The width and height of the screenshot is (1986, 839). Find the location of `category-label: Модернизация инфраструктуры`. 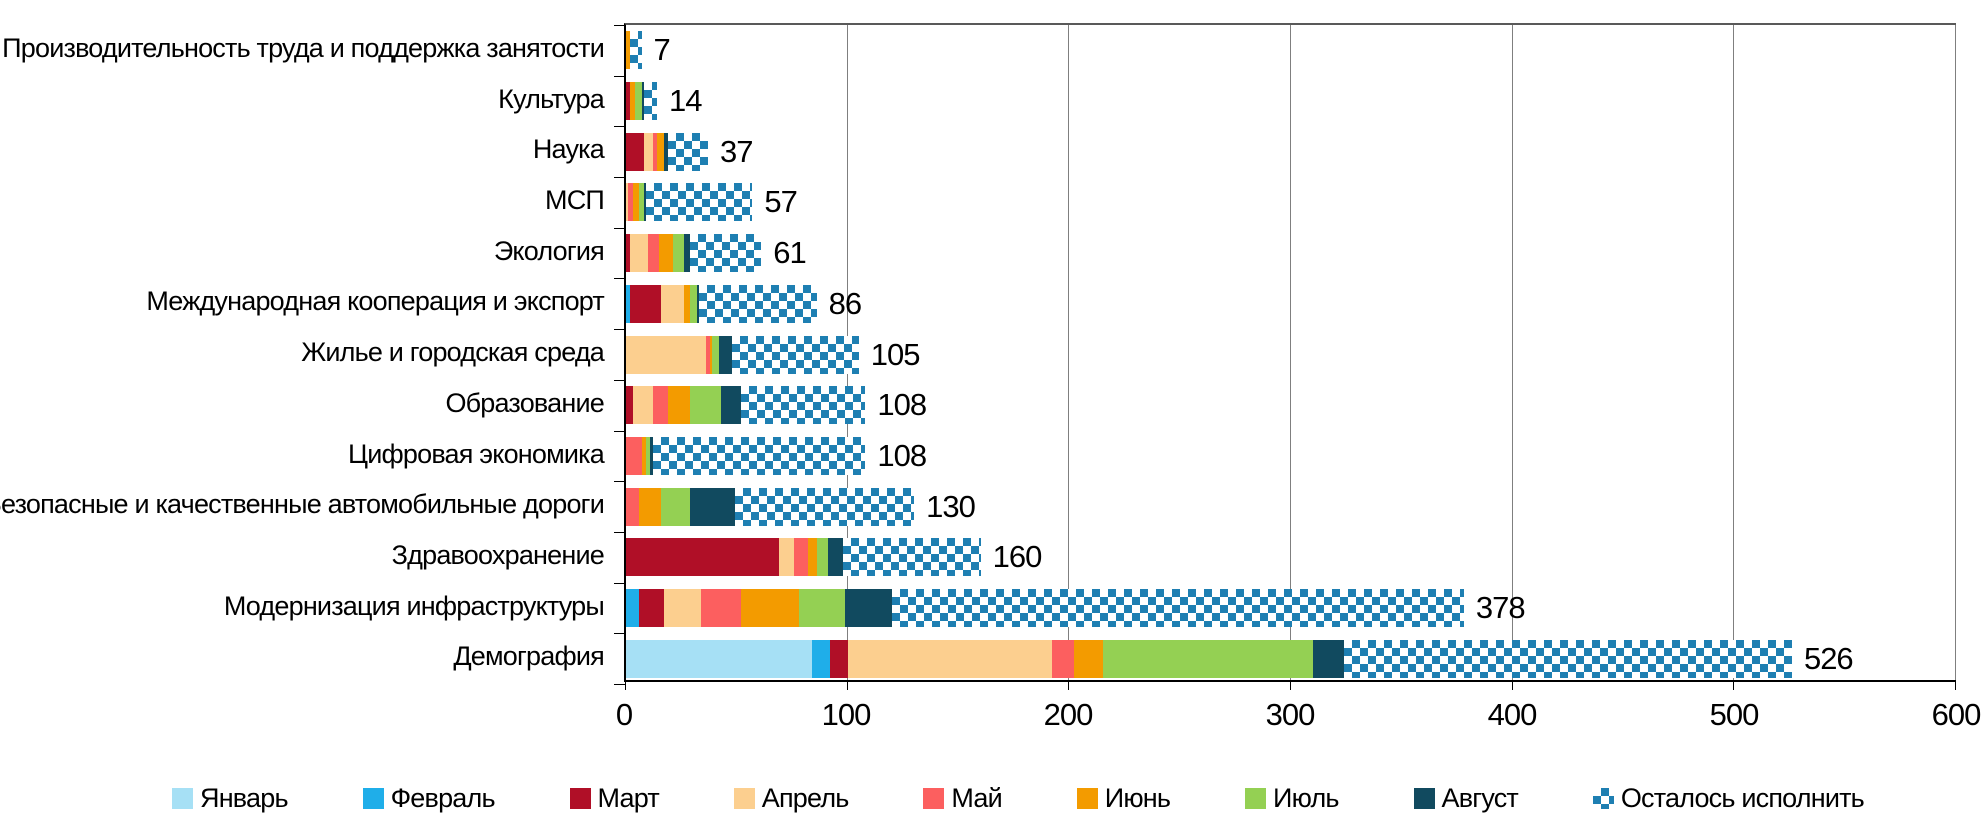

category-label: Модернизация инфраструктуры is located at coordinates (414, 605).